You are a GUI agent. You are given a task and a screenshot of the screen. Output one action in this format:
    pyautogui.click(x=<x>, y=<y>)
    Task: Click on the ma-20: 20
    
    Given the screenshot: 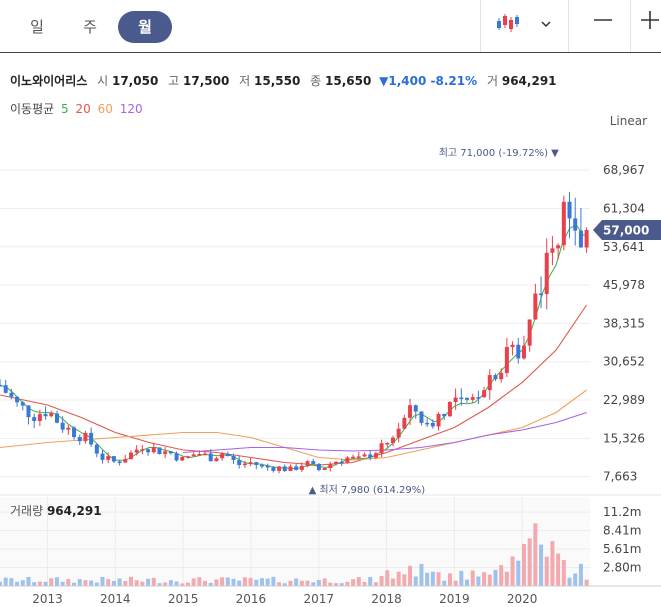 What is the action you would take?
    pyautogui.click(x=83, y=109)
    